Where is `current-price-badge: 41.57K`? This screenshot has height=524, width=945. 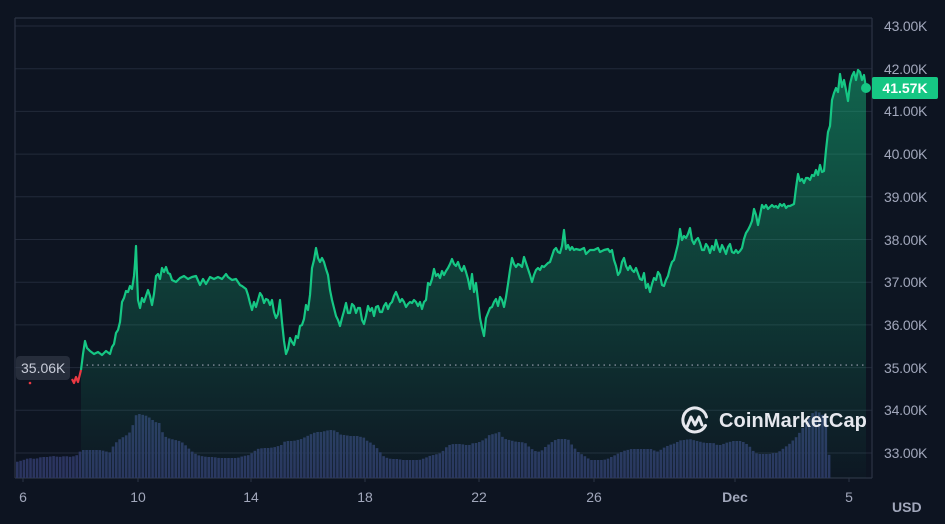
current-price-badge: 41.57K is located at coordinates (905, 88).